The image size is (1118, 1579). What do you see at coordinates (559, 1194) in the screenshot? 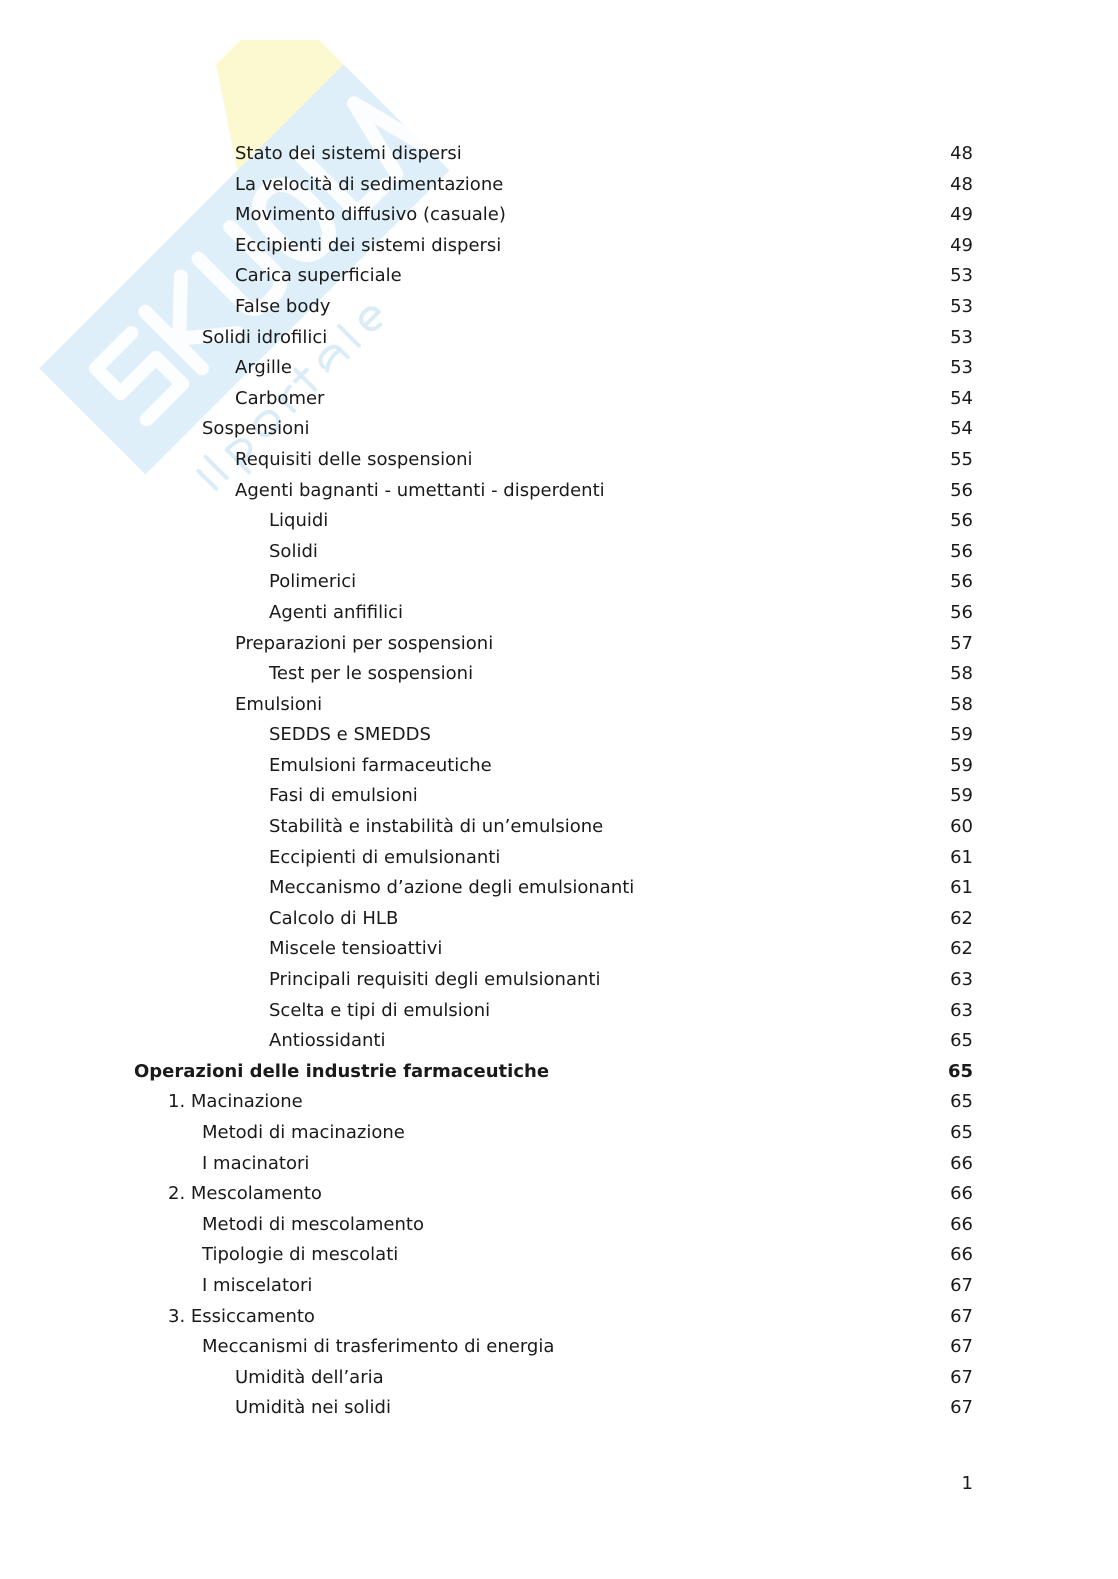
I see `toc-entry: 2. Mescolamento 66` at bounding box center [559, 1194].